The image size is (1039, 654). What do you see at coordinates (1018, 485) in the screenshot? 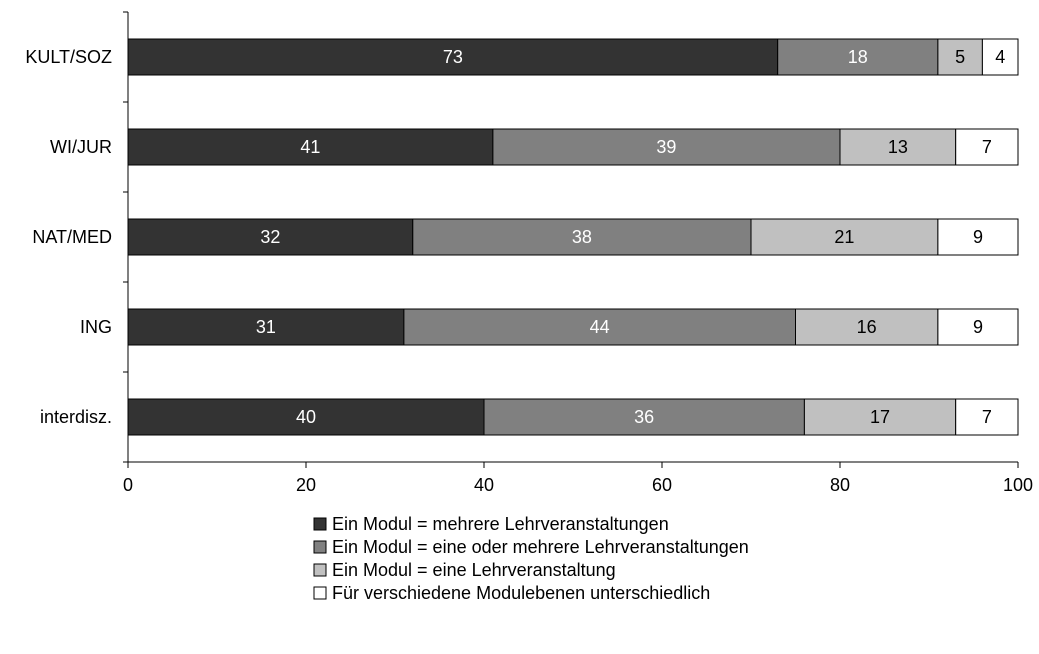
I see `x-tick-label: 100` at bounding box center [1018, 485].